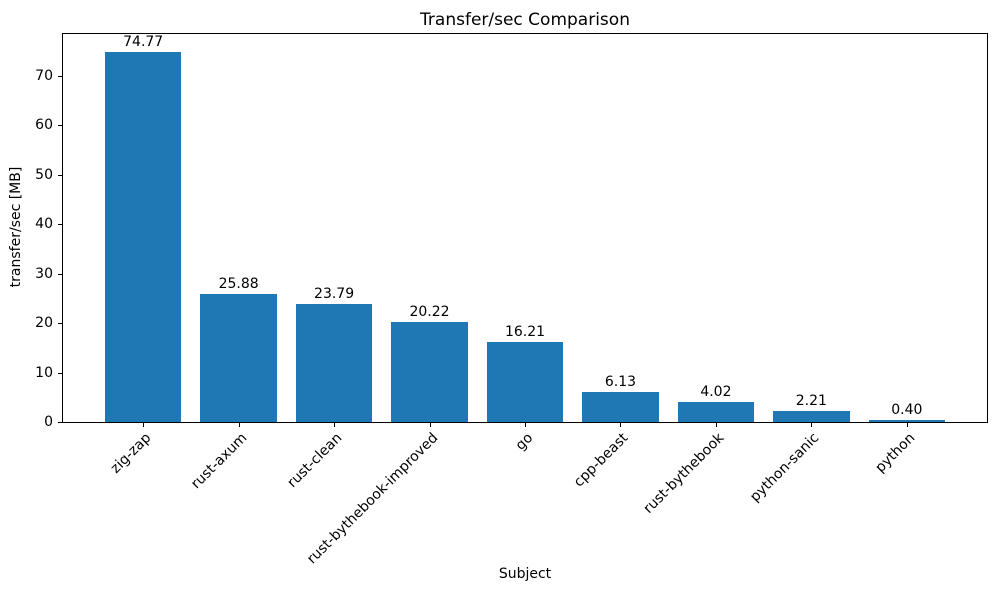 The image size is (1000, 600). Describe the element at coordinates (334, 294) in the screenshot. I see `bar-value-label: 23.79` at that location.